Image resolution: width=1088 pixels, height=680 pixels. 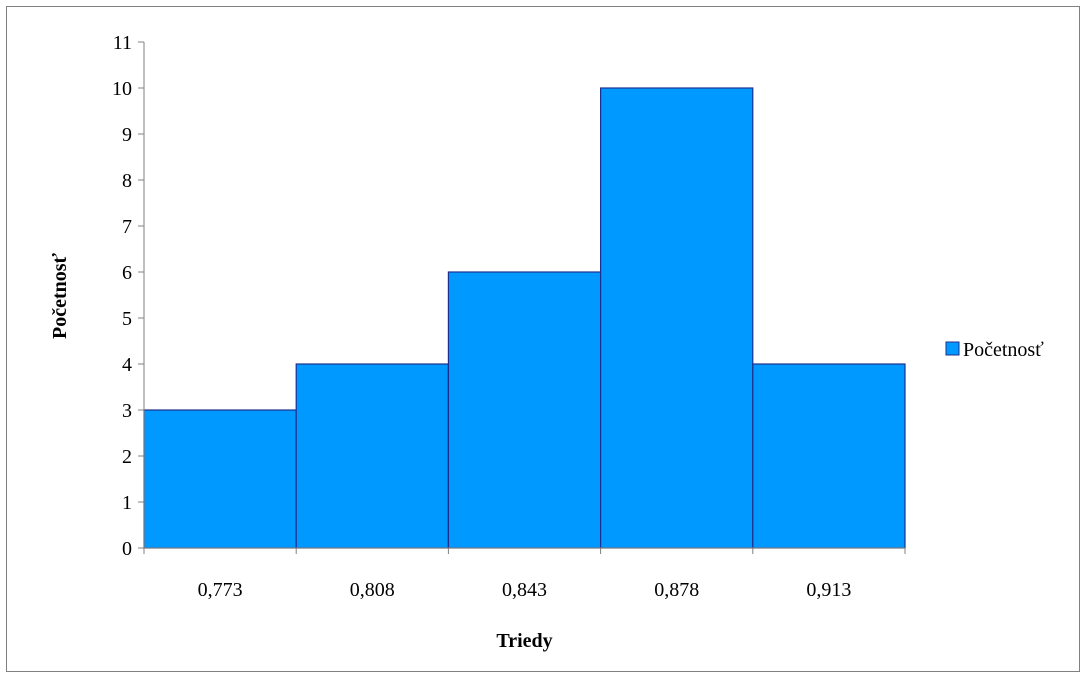 What do you see at coordinates (127, 457) in the screenshot?
I see `y-tick-label: 2` at bounding box center [127, 457].